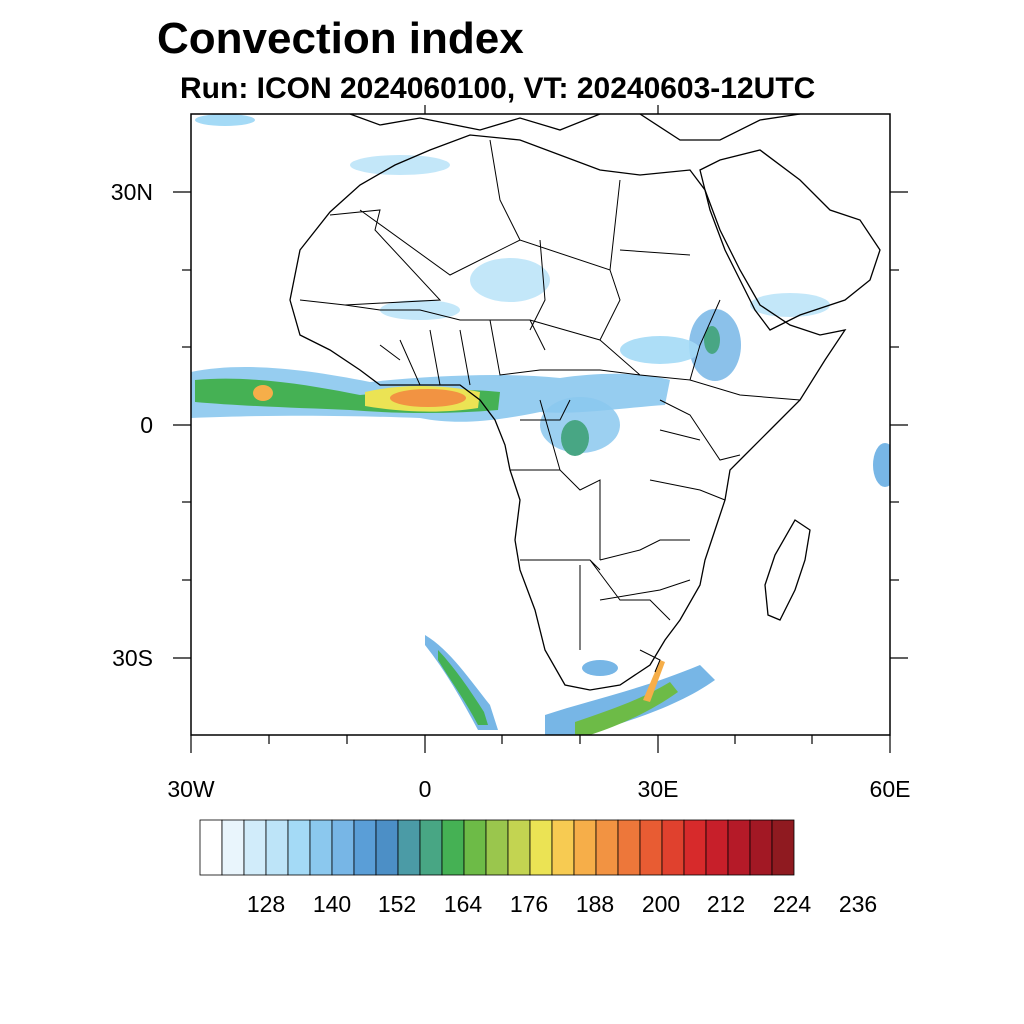 The height and width of the screenshot is (1024, 1024). What do you see at coordinates (191, 789) in the screenshot?
I see `lon-label-30w: 30W` at bounding box center [191, 789].